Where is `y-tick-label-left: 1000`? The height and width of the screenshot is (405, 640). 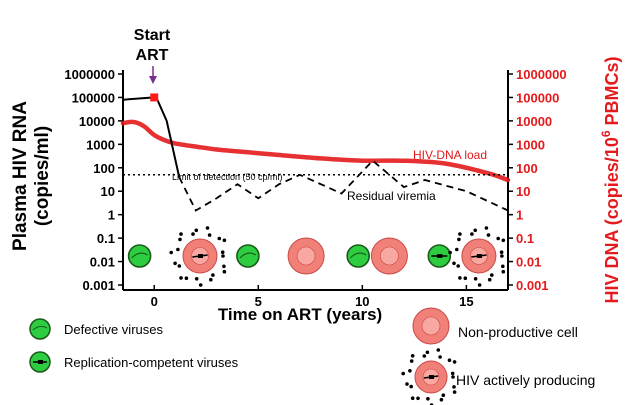 y-tick-label-left: 1000 is located at coordinates (100, 144).